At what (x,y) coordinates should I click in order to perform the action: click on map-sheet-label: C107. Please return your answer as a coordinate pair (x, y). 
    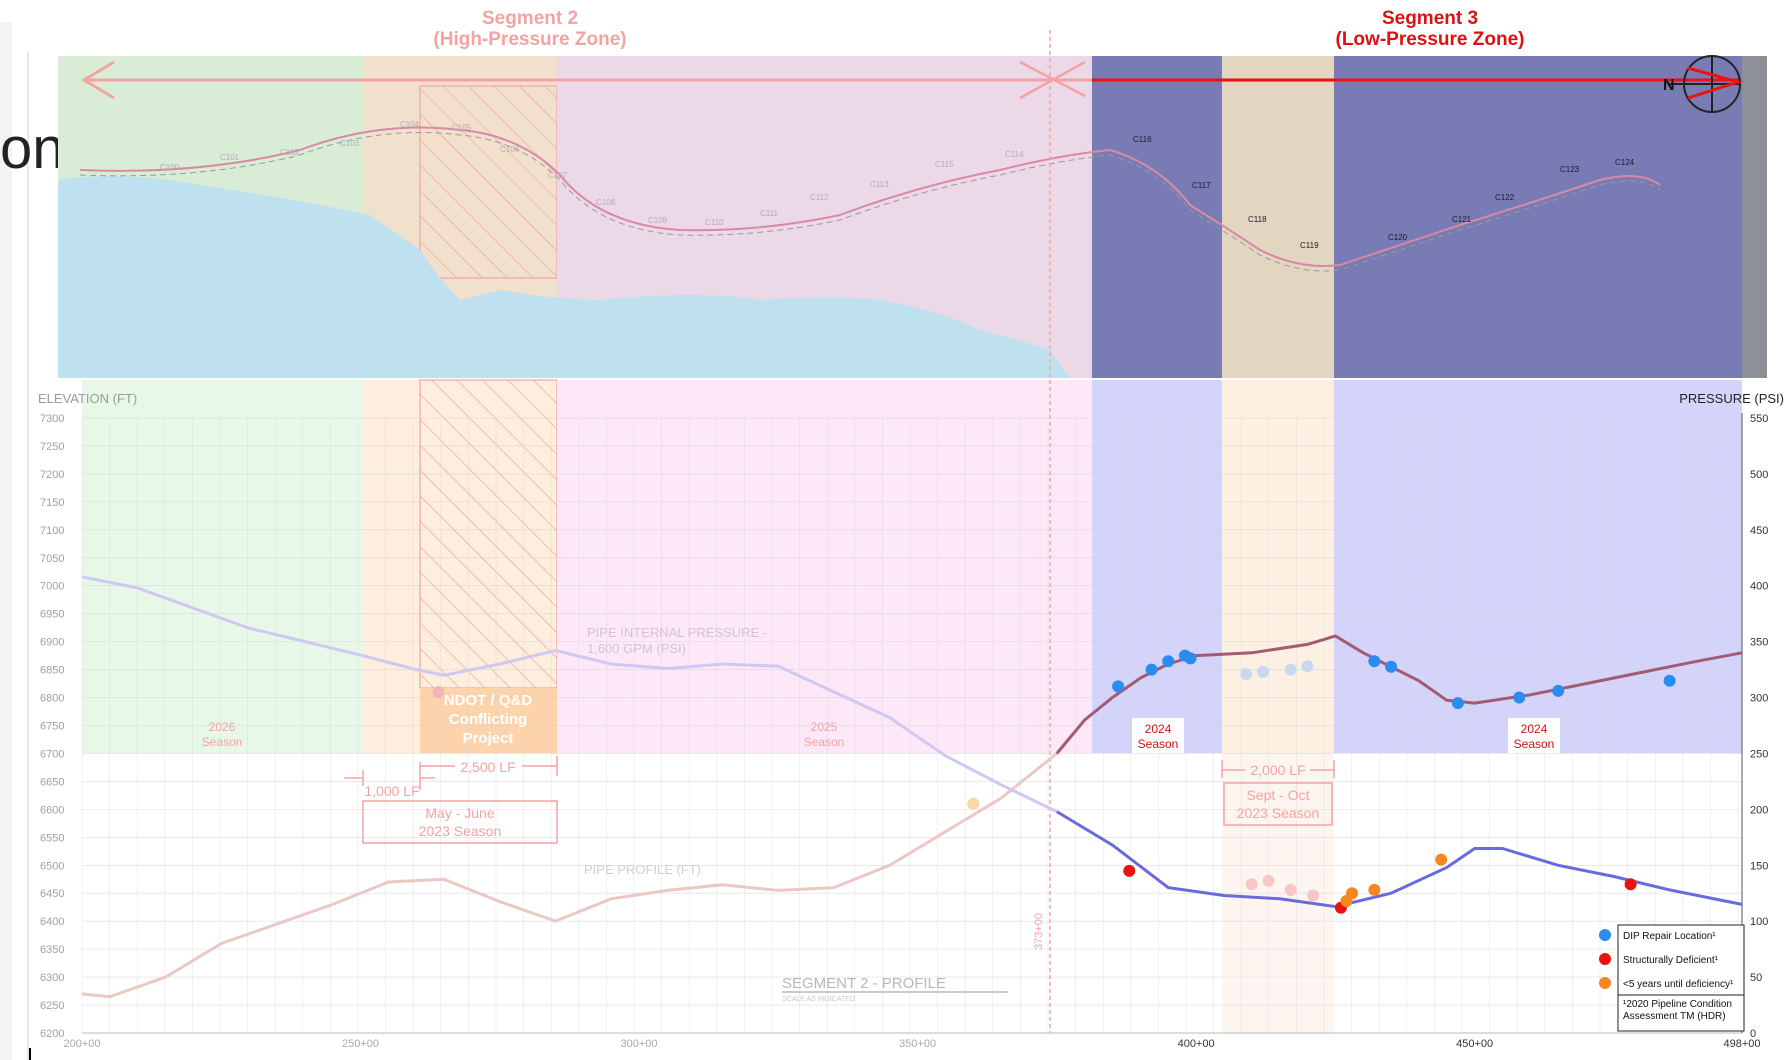
    Looking at the image, I should click on (558, 175).